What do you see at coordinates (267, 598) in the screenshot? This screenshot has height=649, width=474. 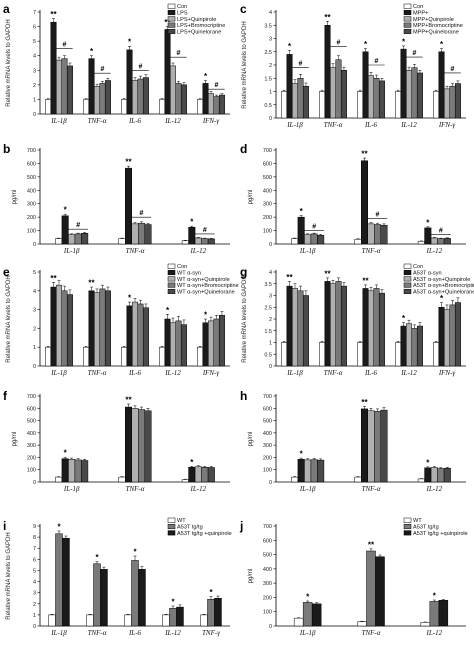 I see `y-tick-label: 200` at bounding box center [267, 598].